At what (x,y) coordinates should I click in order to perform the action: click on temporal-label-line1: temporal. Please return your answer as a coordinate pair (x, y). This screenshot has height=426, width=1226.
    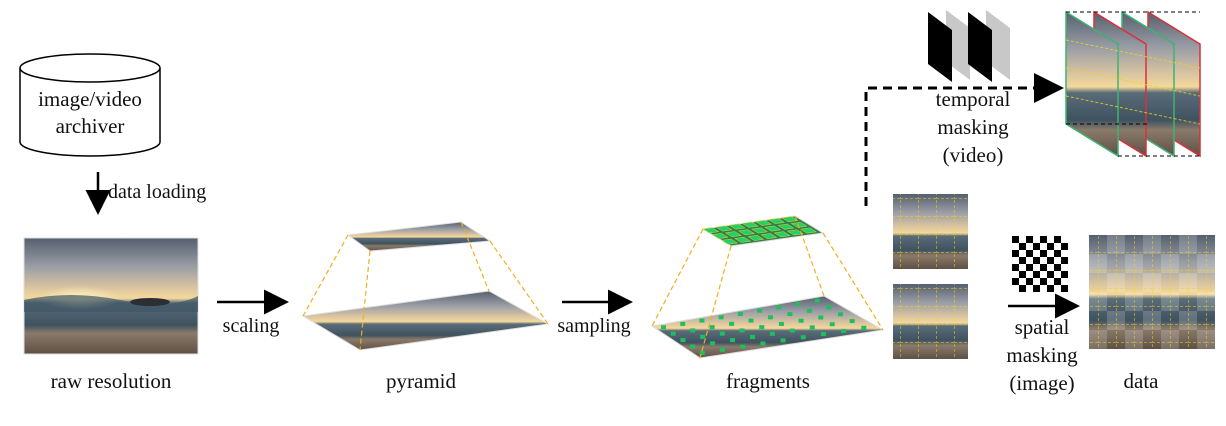
    Looking at the image, I should click on (973, 99).